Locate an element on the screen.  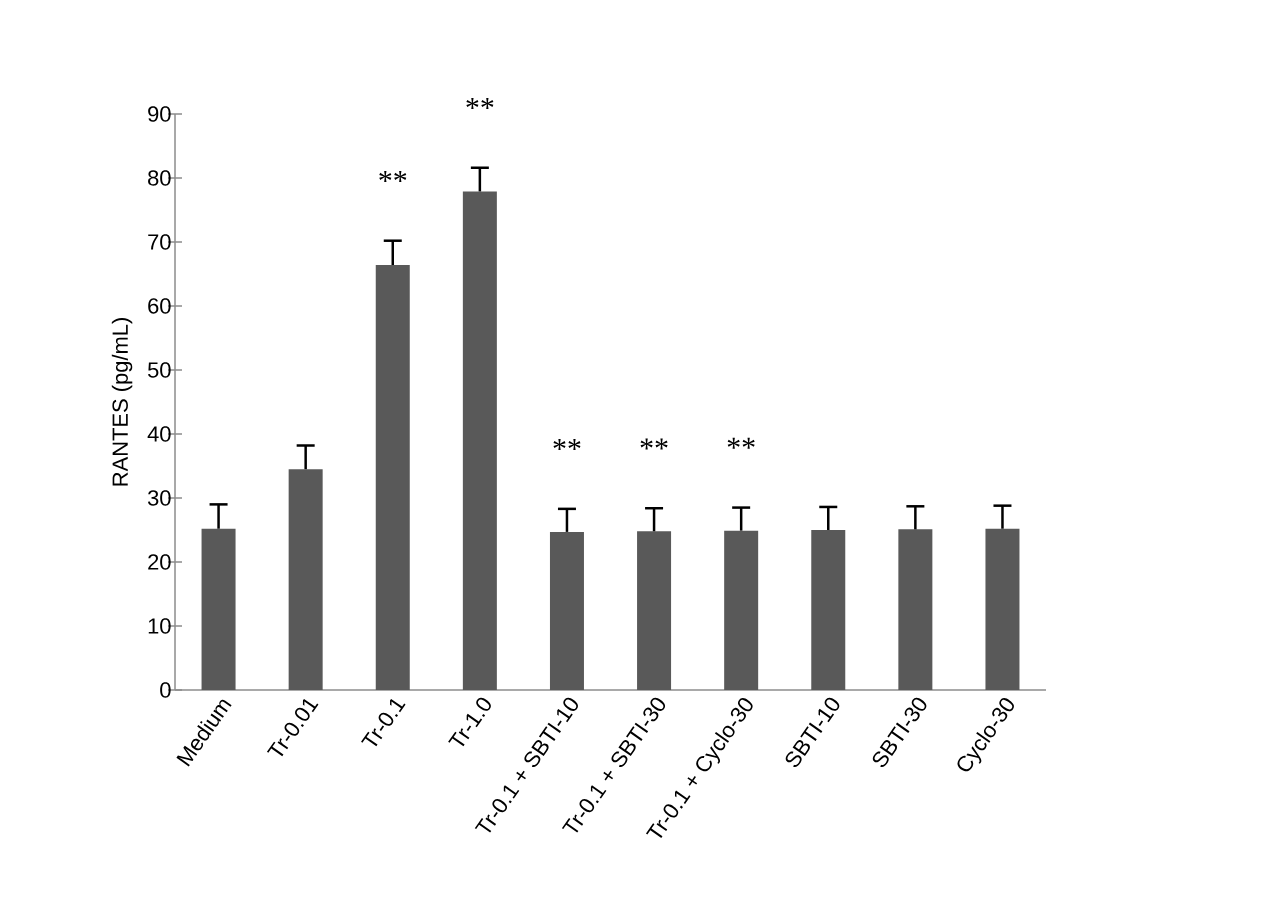
y-tick-label: 50 is located at coordinates (159, 370).